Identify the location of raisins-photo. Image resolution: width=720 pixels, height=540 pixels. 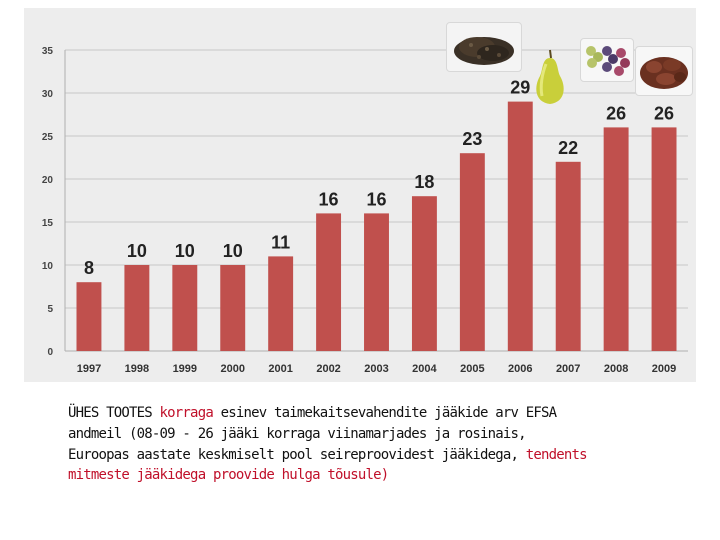
(664, 71).